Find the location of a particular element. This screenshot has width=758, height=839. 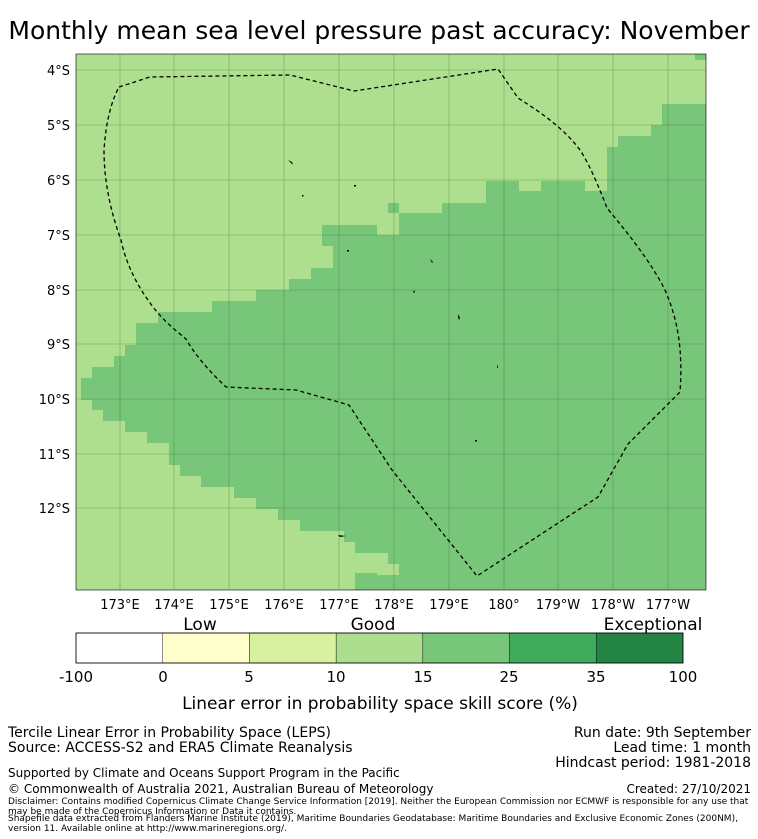

category-good: Good is located at coordinates (373, 625).